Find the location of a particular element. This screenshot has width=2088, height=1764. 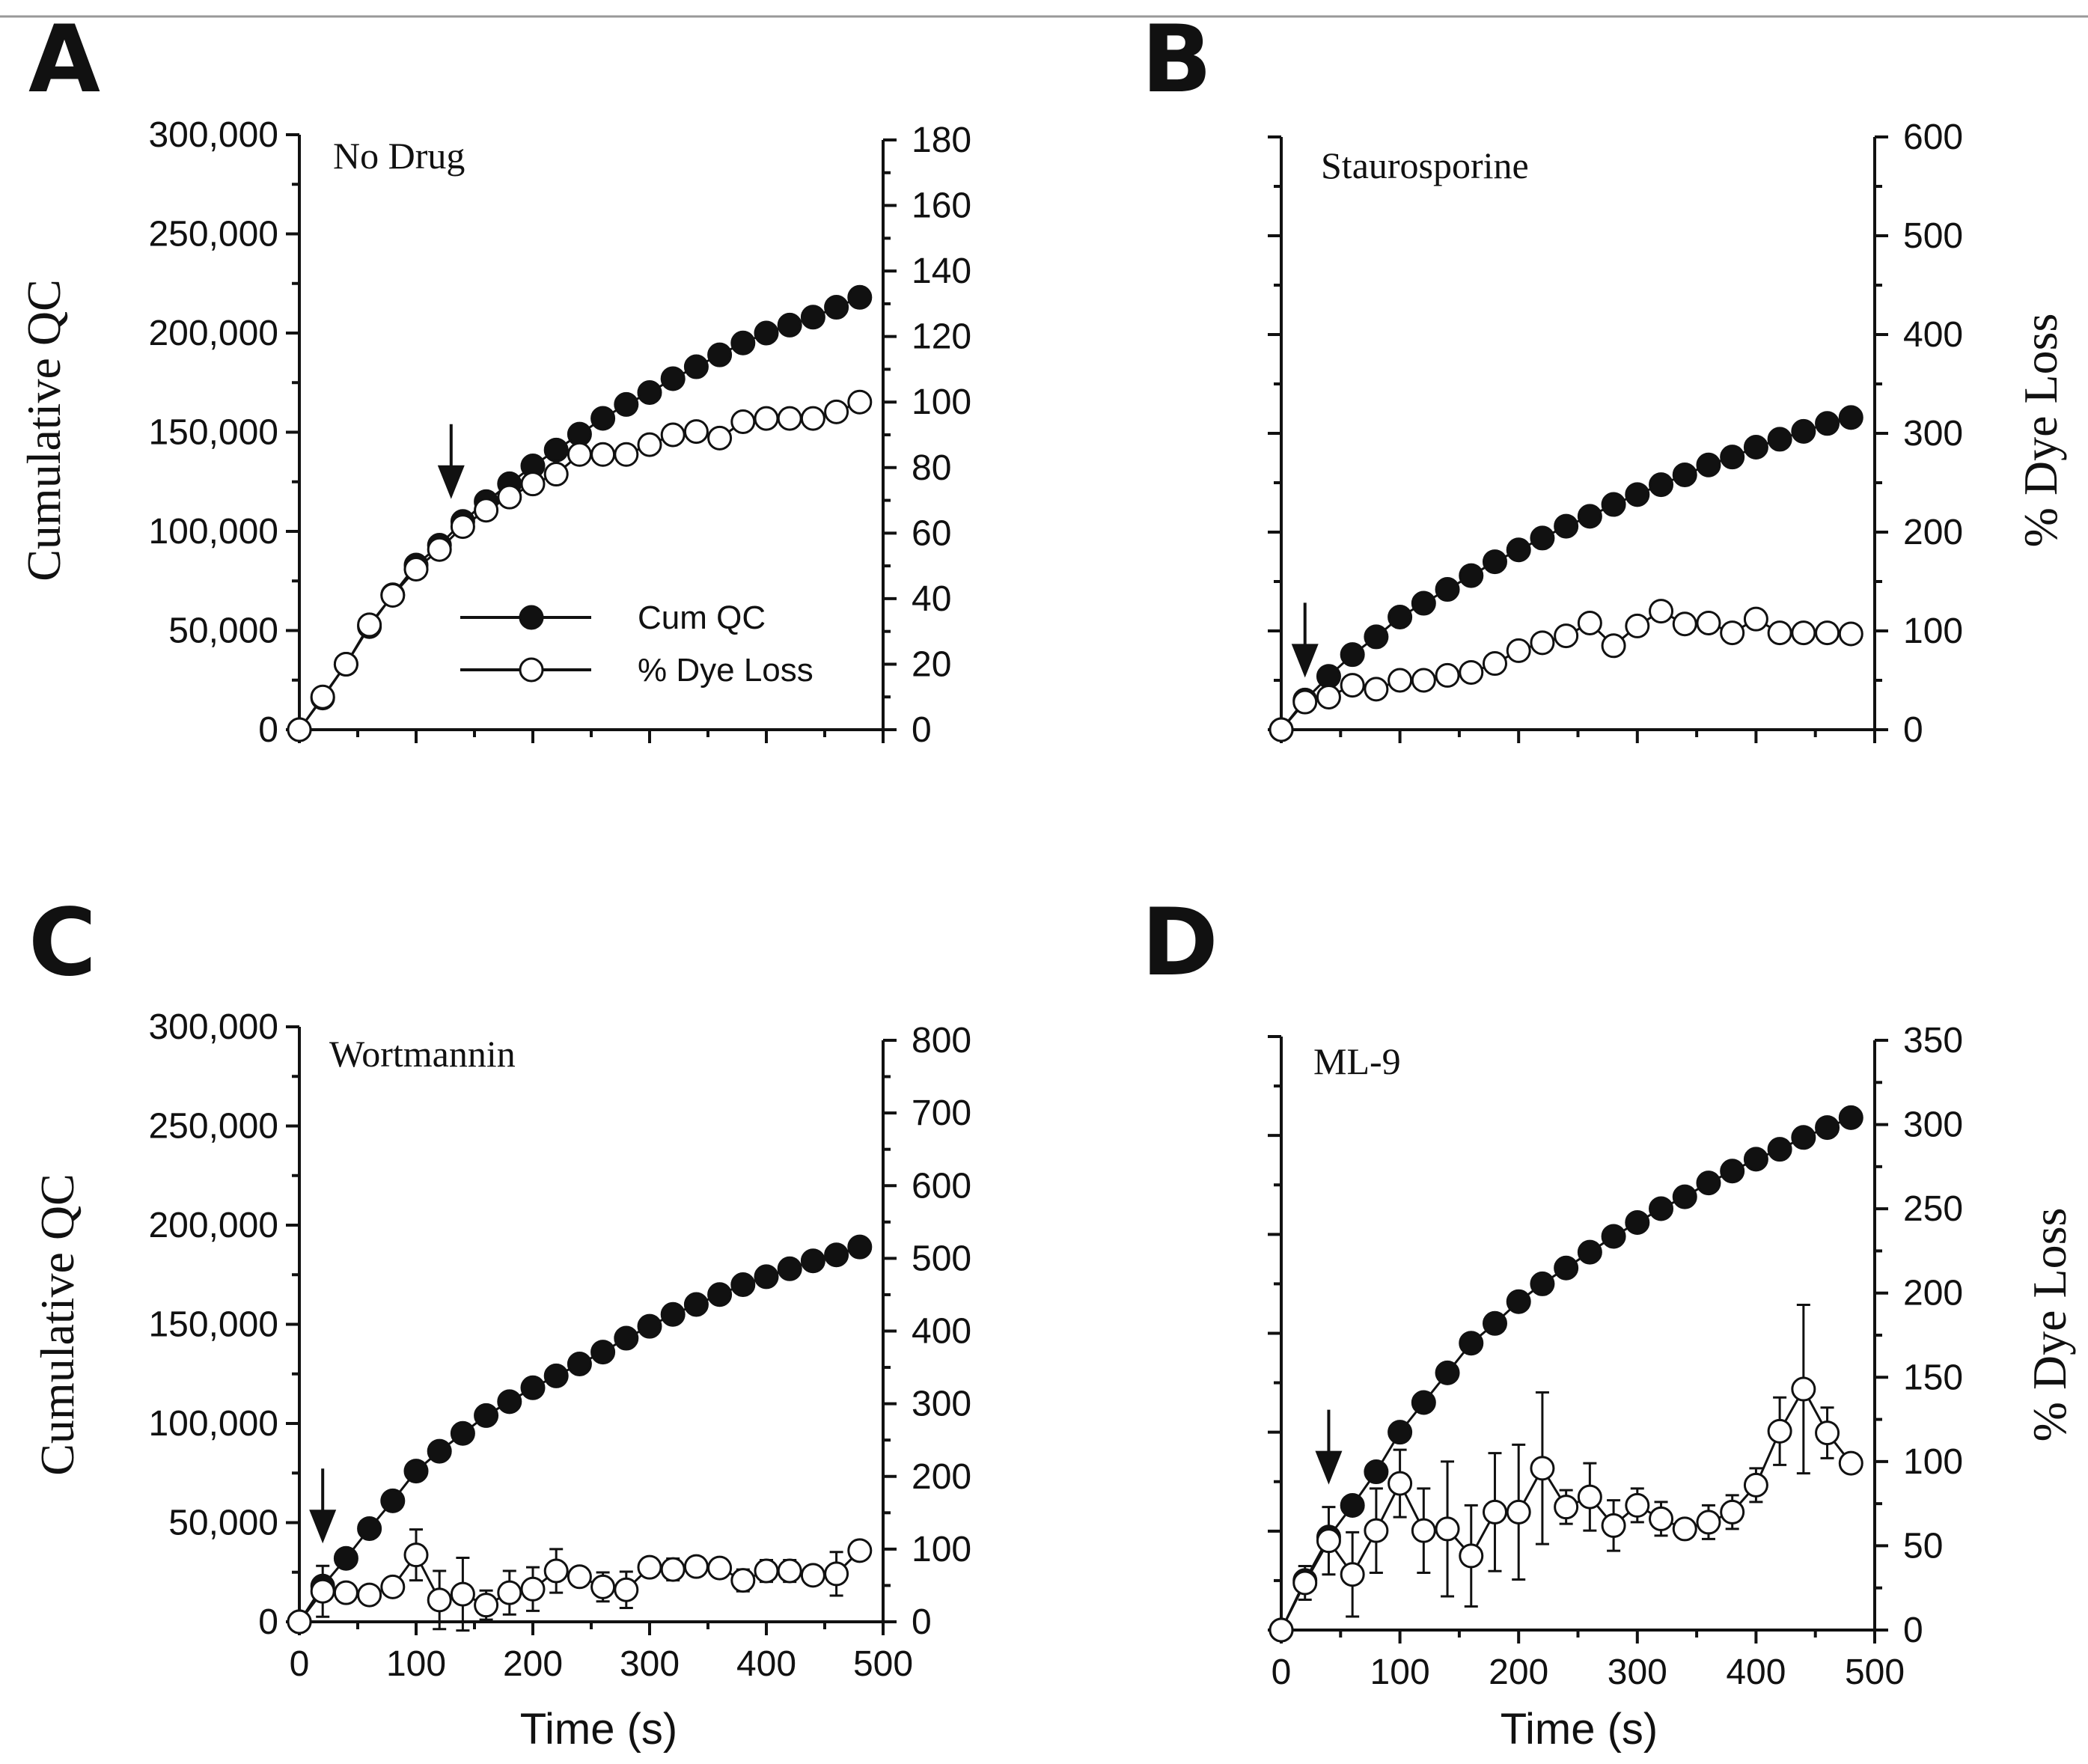

panel-b-ylabel-right: % Dye Loss is located at coordinates (2040, 431).